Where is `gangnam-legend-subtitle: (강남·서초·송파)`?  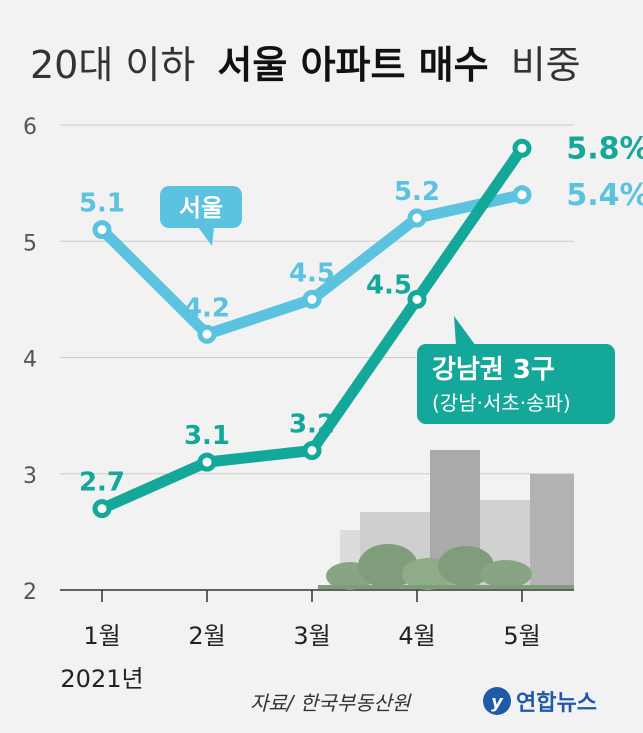 gangnam-legend-subtitle: (강남·서초·송파) is located at coordinates (501, 403).